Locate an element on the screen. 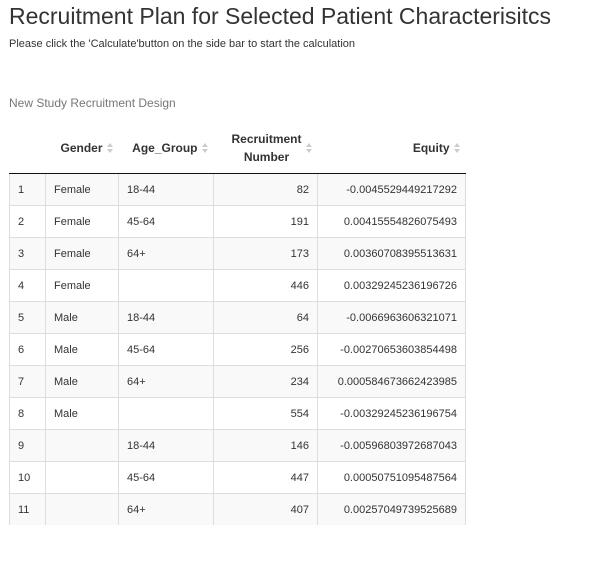 The image size is (591, 586). column-header-equity: Equity is located at coordinates (391, 148).